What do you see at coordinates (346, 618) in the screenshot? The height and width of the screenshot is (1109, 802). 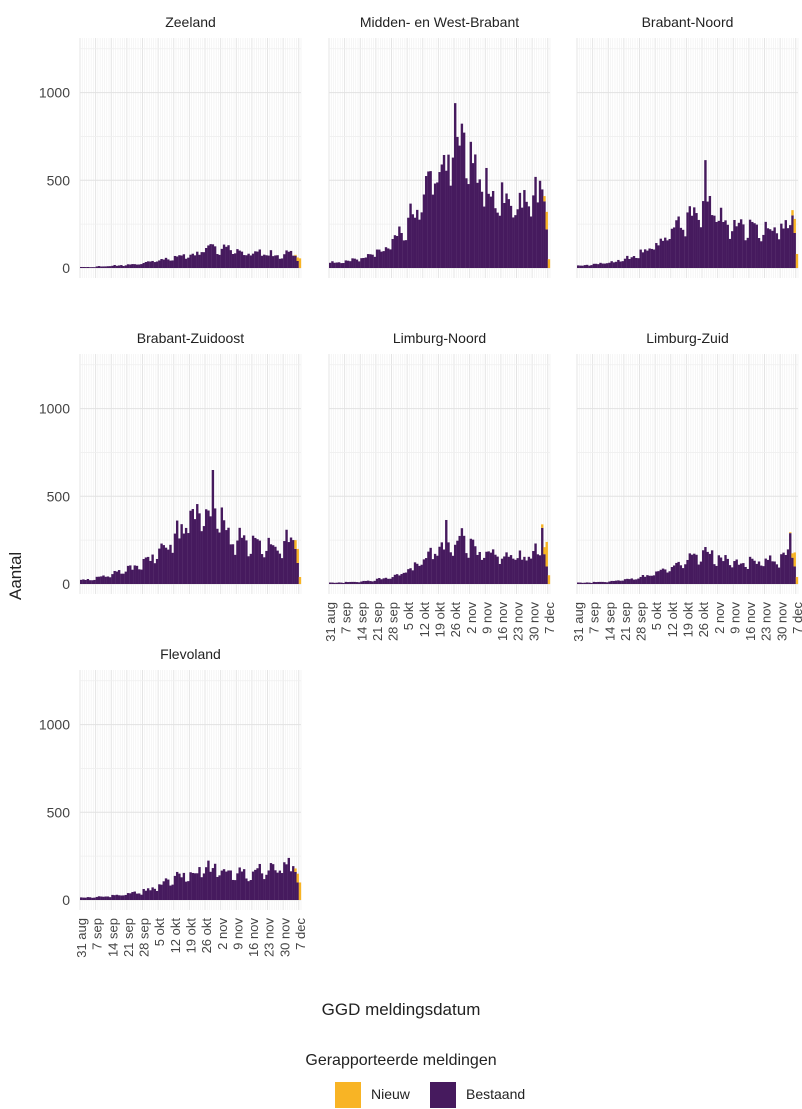 I see `x-tick-label: 7 sep` at bounding box center [346, 618].